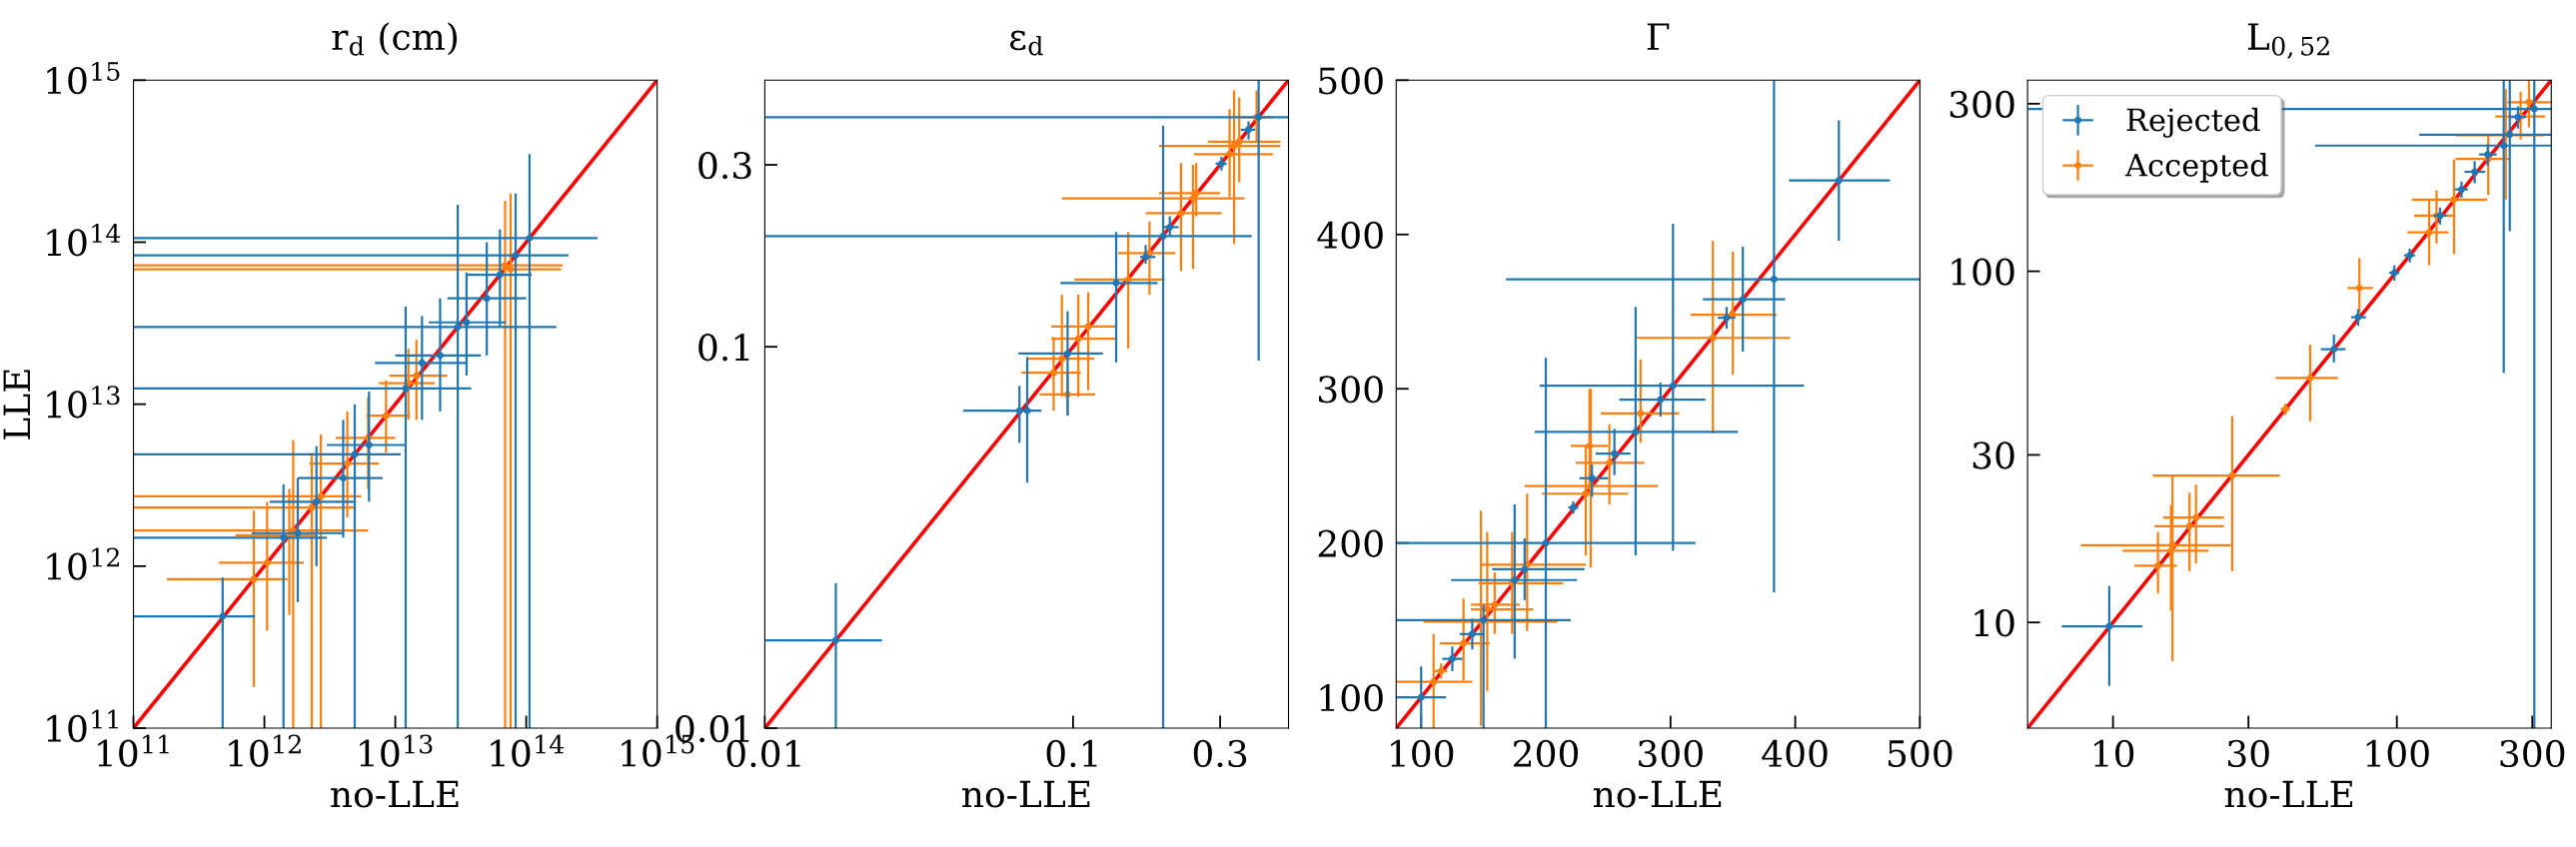 This screenshot has width=2576, height=847. What do you see at coordinates (84, 241) in the screenshot?
I see `y-tick-label: 10$^{14}$` at bounding box center [84, 241].